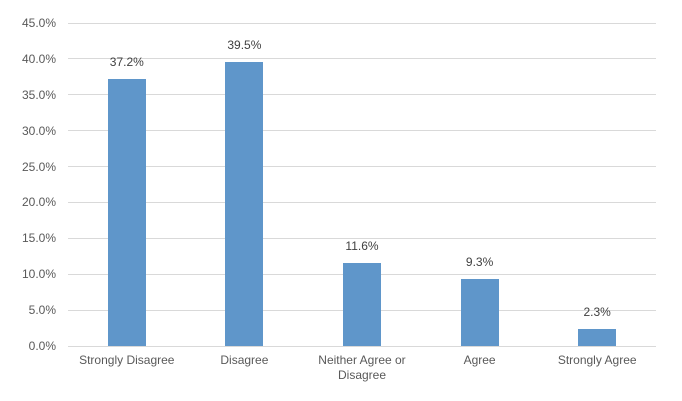 Image resolution: width=682 pixels, height=401 pixels. I want to click on bar-data-label: 9.3%, so click(479, 262).